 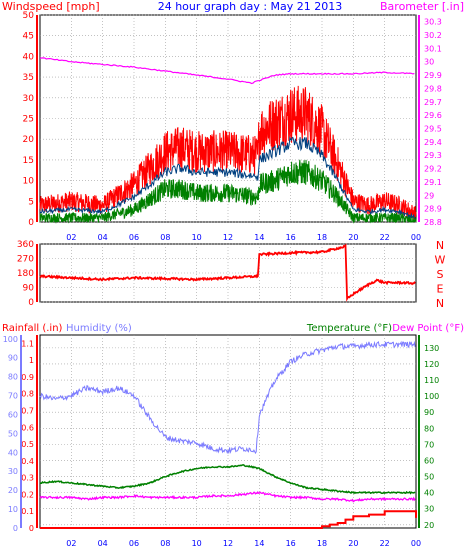 What do you see at coordinates (429, 412) in the screenshot?
I see `temperature-tick-label: 90` at bounding box center [429, 412].